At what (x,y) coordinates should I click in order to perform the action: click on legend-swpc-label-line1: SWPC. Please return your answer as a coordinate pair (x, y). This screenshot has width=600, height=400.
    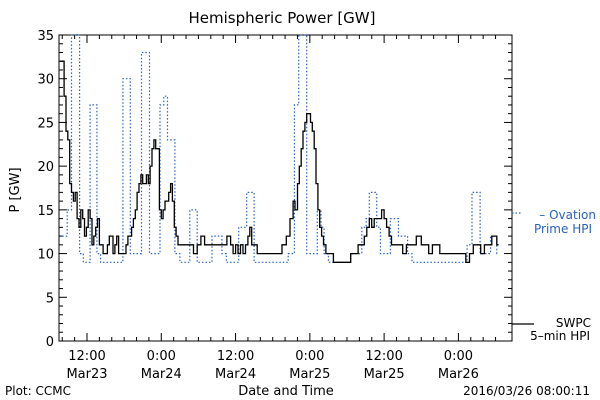
    Looking at the image, I should click on (573, 323).